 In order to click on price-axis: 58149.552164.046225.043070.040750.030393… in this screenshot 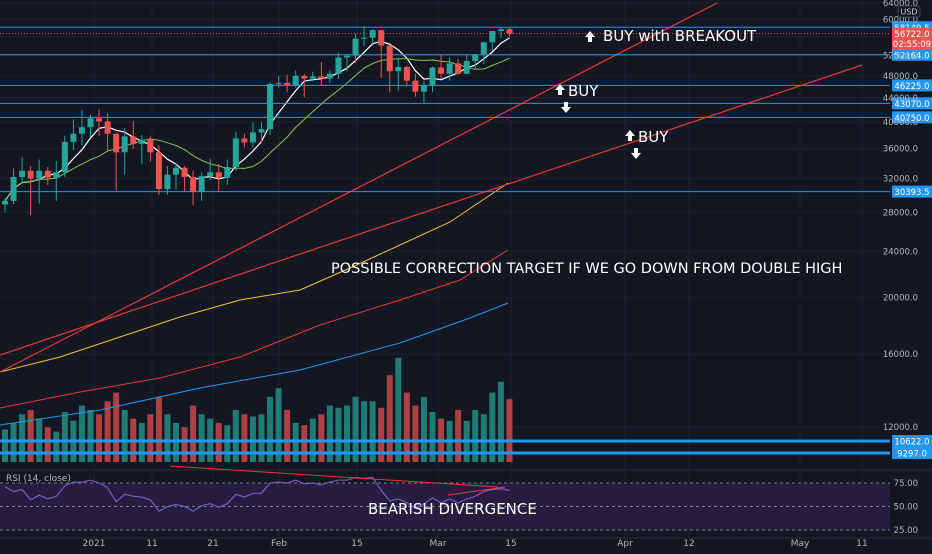, I will do `click(907, 268)`.